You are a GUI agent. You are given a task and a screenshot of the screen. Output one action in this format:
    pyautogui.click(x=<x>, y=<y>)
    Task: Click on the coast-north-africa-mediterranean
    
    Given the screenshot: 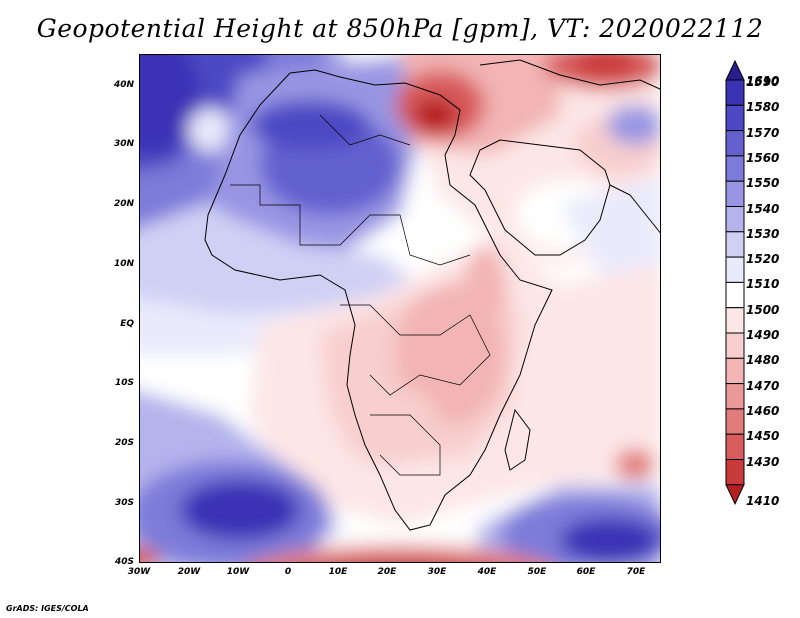 What is the action you would take?
    pyautogui.click(x=375, y=127)
    